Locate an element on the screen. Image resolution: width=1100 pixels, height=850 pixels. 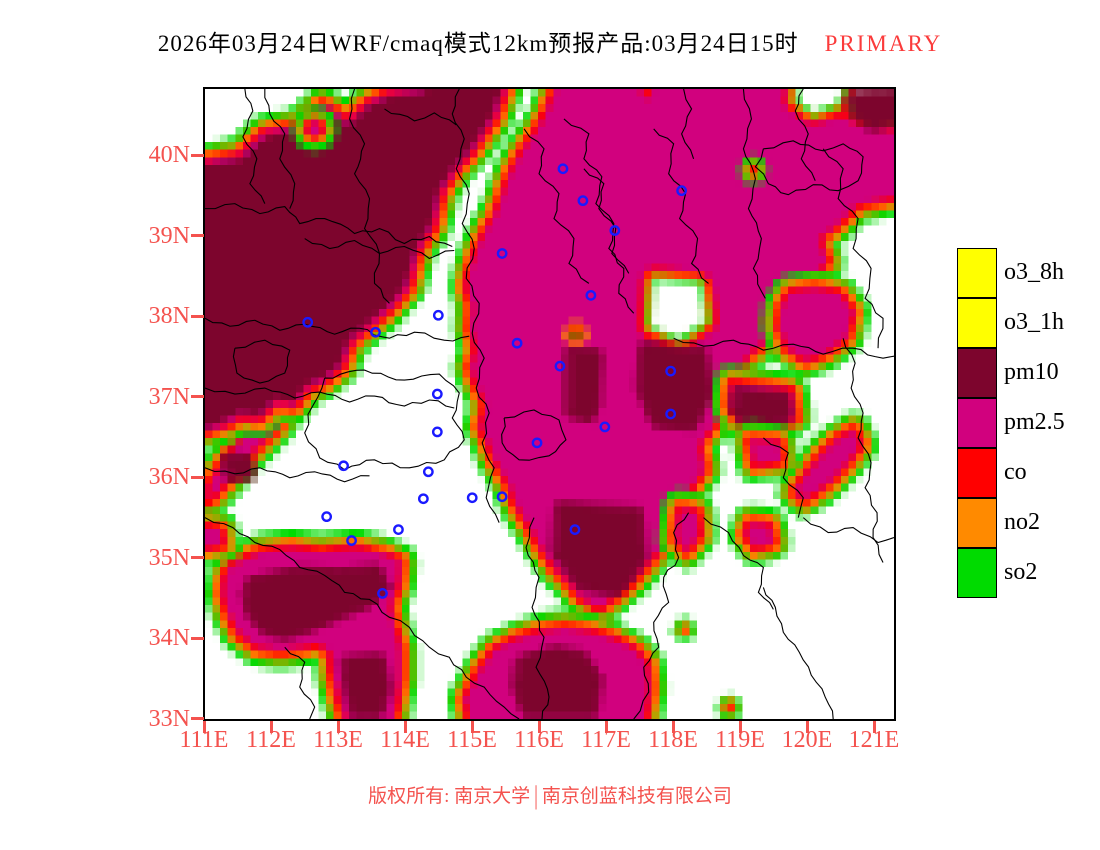
lon-axis-label: 114E is located at coordinates (405, 740).